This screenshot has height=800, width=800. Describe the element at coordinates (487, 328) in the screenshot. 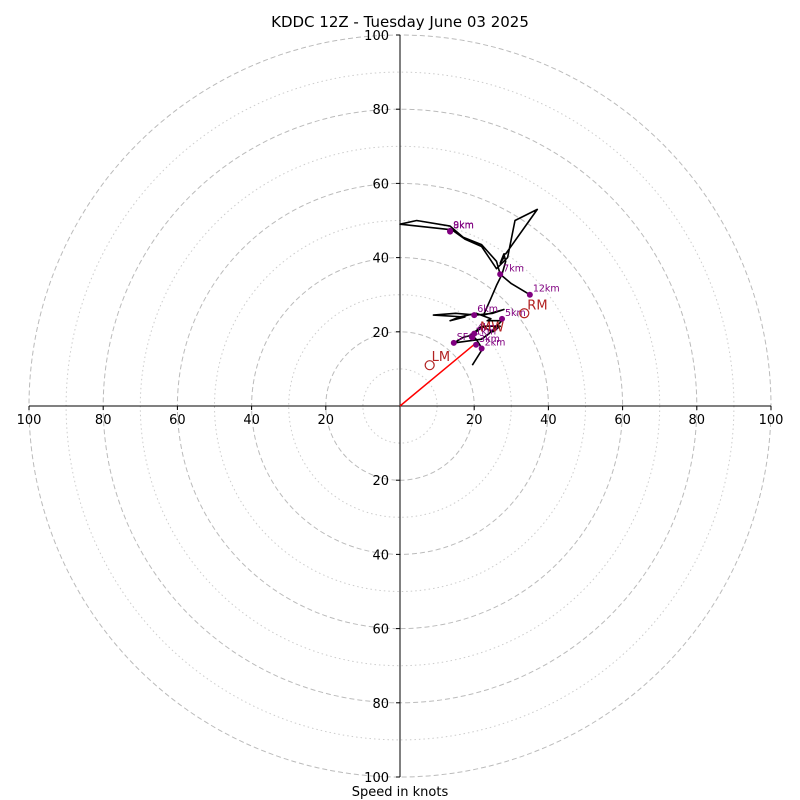

I see `height-marker-label: 4km` at that location.